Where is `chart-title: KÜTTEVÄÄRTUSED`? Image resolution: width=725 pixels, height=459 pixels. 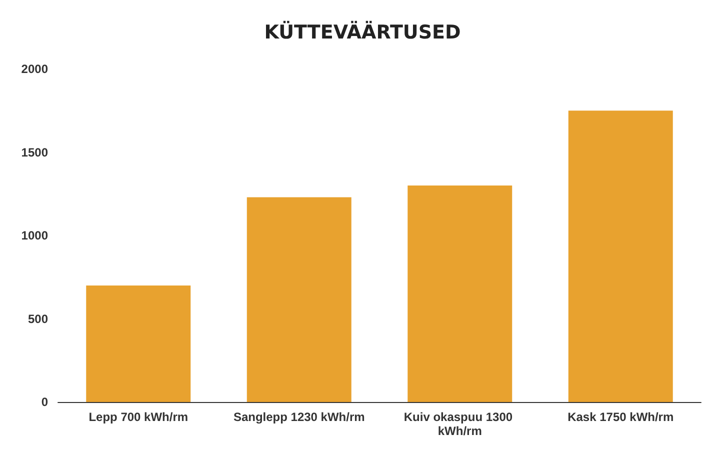 chart-title: KÜTTEVÄÄRTUSED is located at coordinates (362, 32).